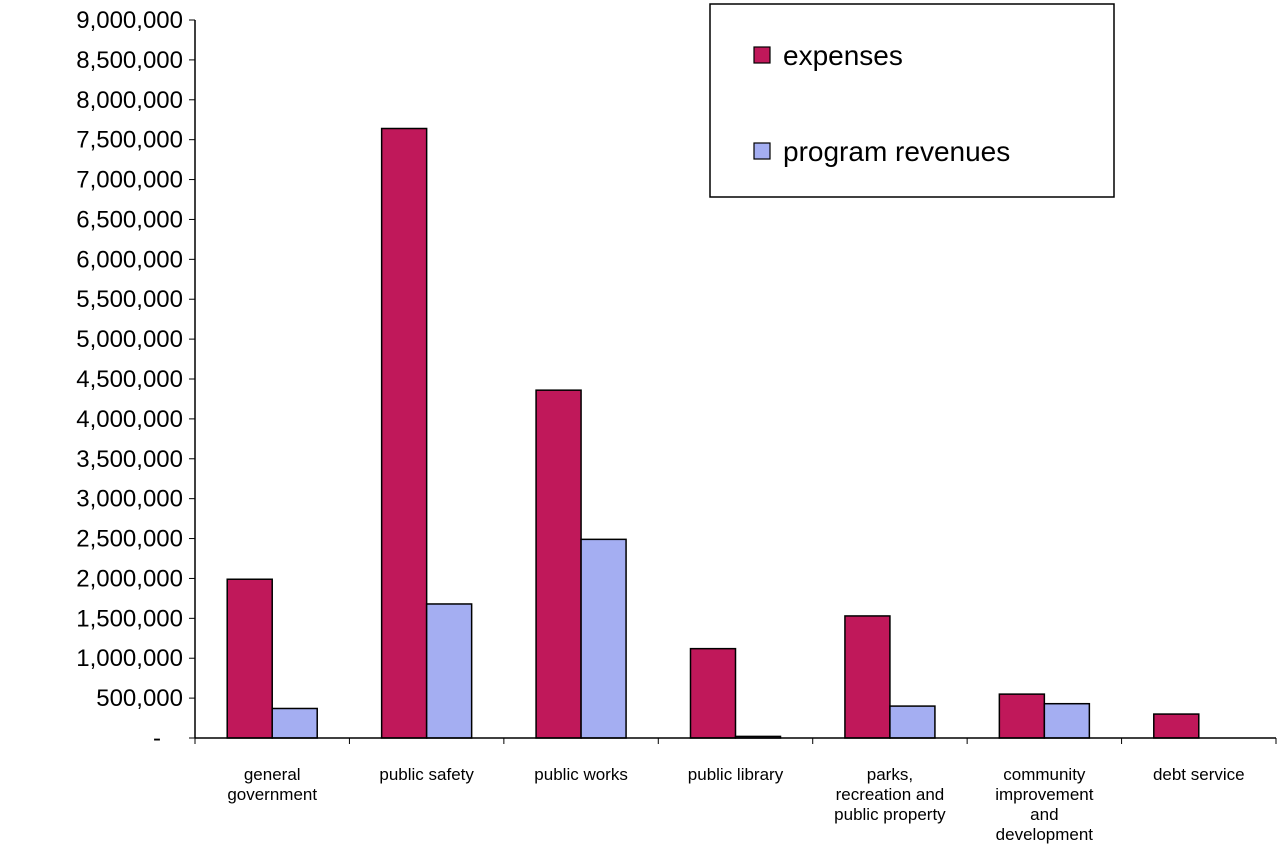 The image size is (1284, 853). What do you see at coordinates (272, 774) in the screenshot?
I see `x-tick-label: general` at bounding box center [272, 774].